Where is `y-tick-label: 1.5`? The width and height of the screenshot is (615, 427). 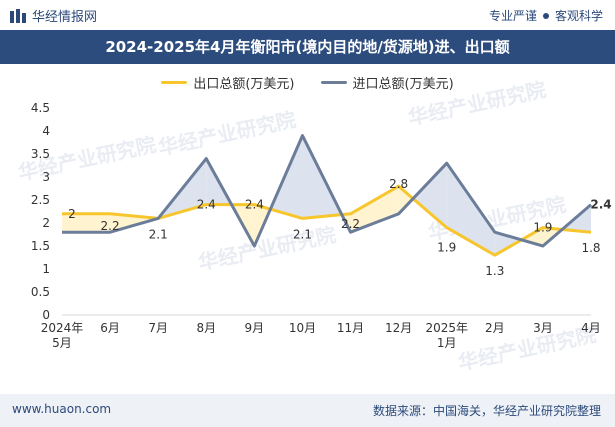 y-tick-label: 1.5 is located at coordinates (40, 246).